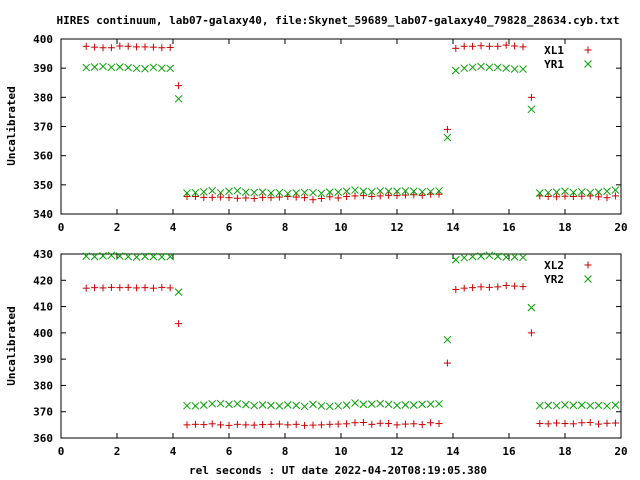 The width and height of the screenshot is (640, 480). Describe the element at coordinates (43, 185) in the screenshot. I see `y-tick-label: 350` at that location.